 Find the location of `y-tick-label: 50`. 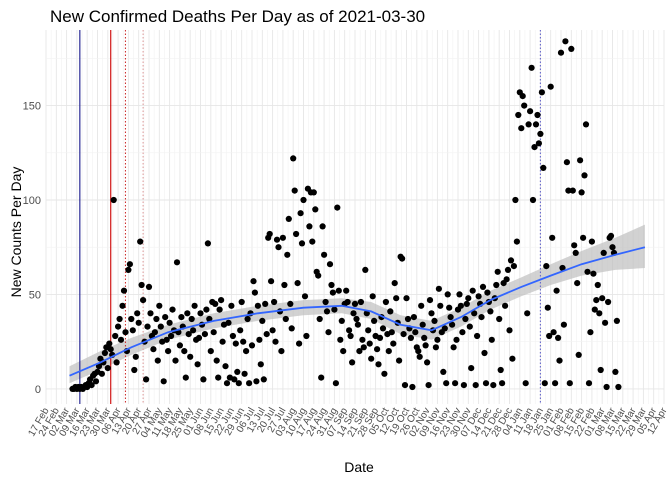

y-tick-label: 50 is located at coordinates (35, 295).